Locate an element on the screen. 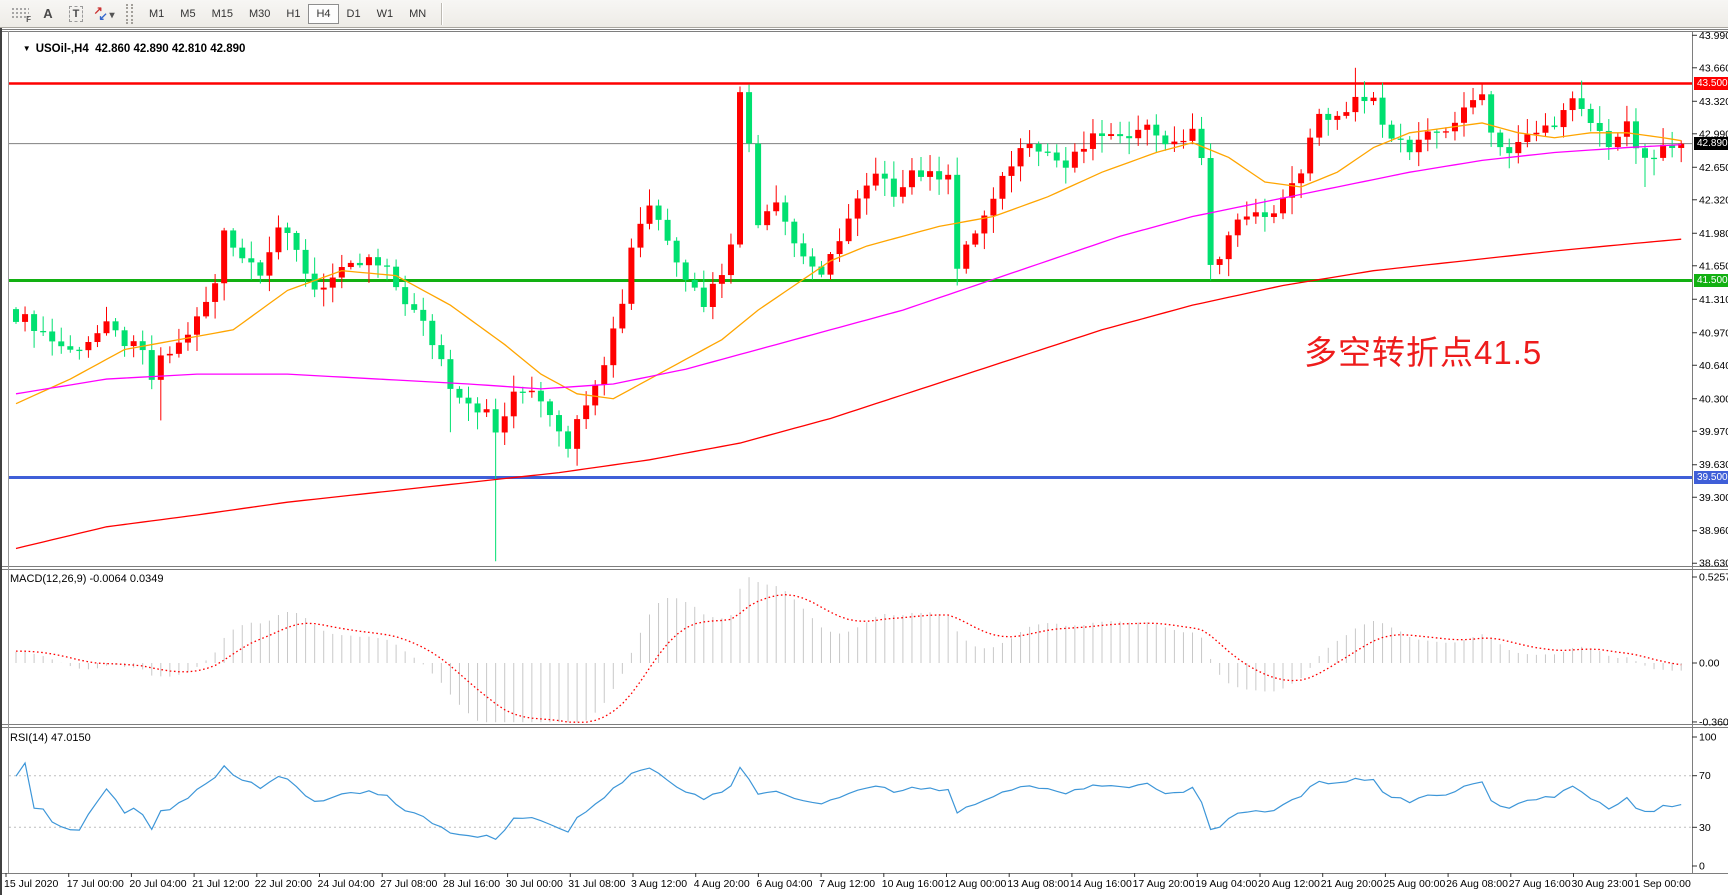 The image size is (1728, 895). timeframe-button-d1: D1 is located at coordinates (354, 14).